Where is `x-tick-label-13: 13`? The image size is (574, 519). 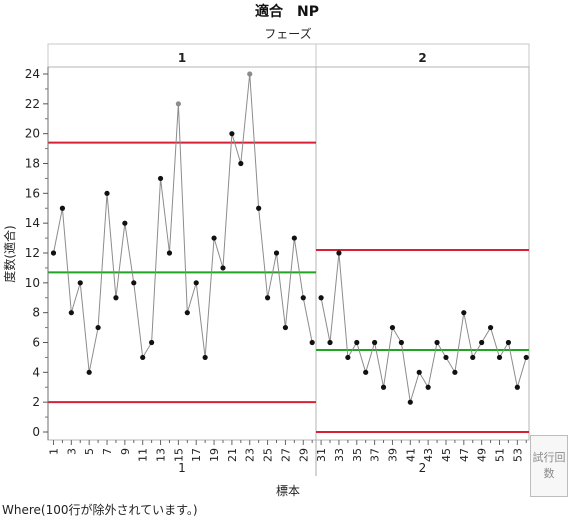
x-tick-label-13: 13 is located at coordinates (161, 455).